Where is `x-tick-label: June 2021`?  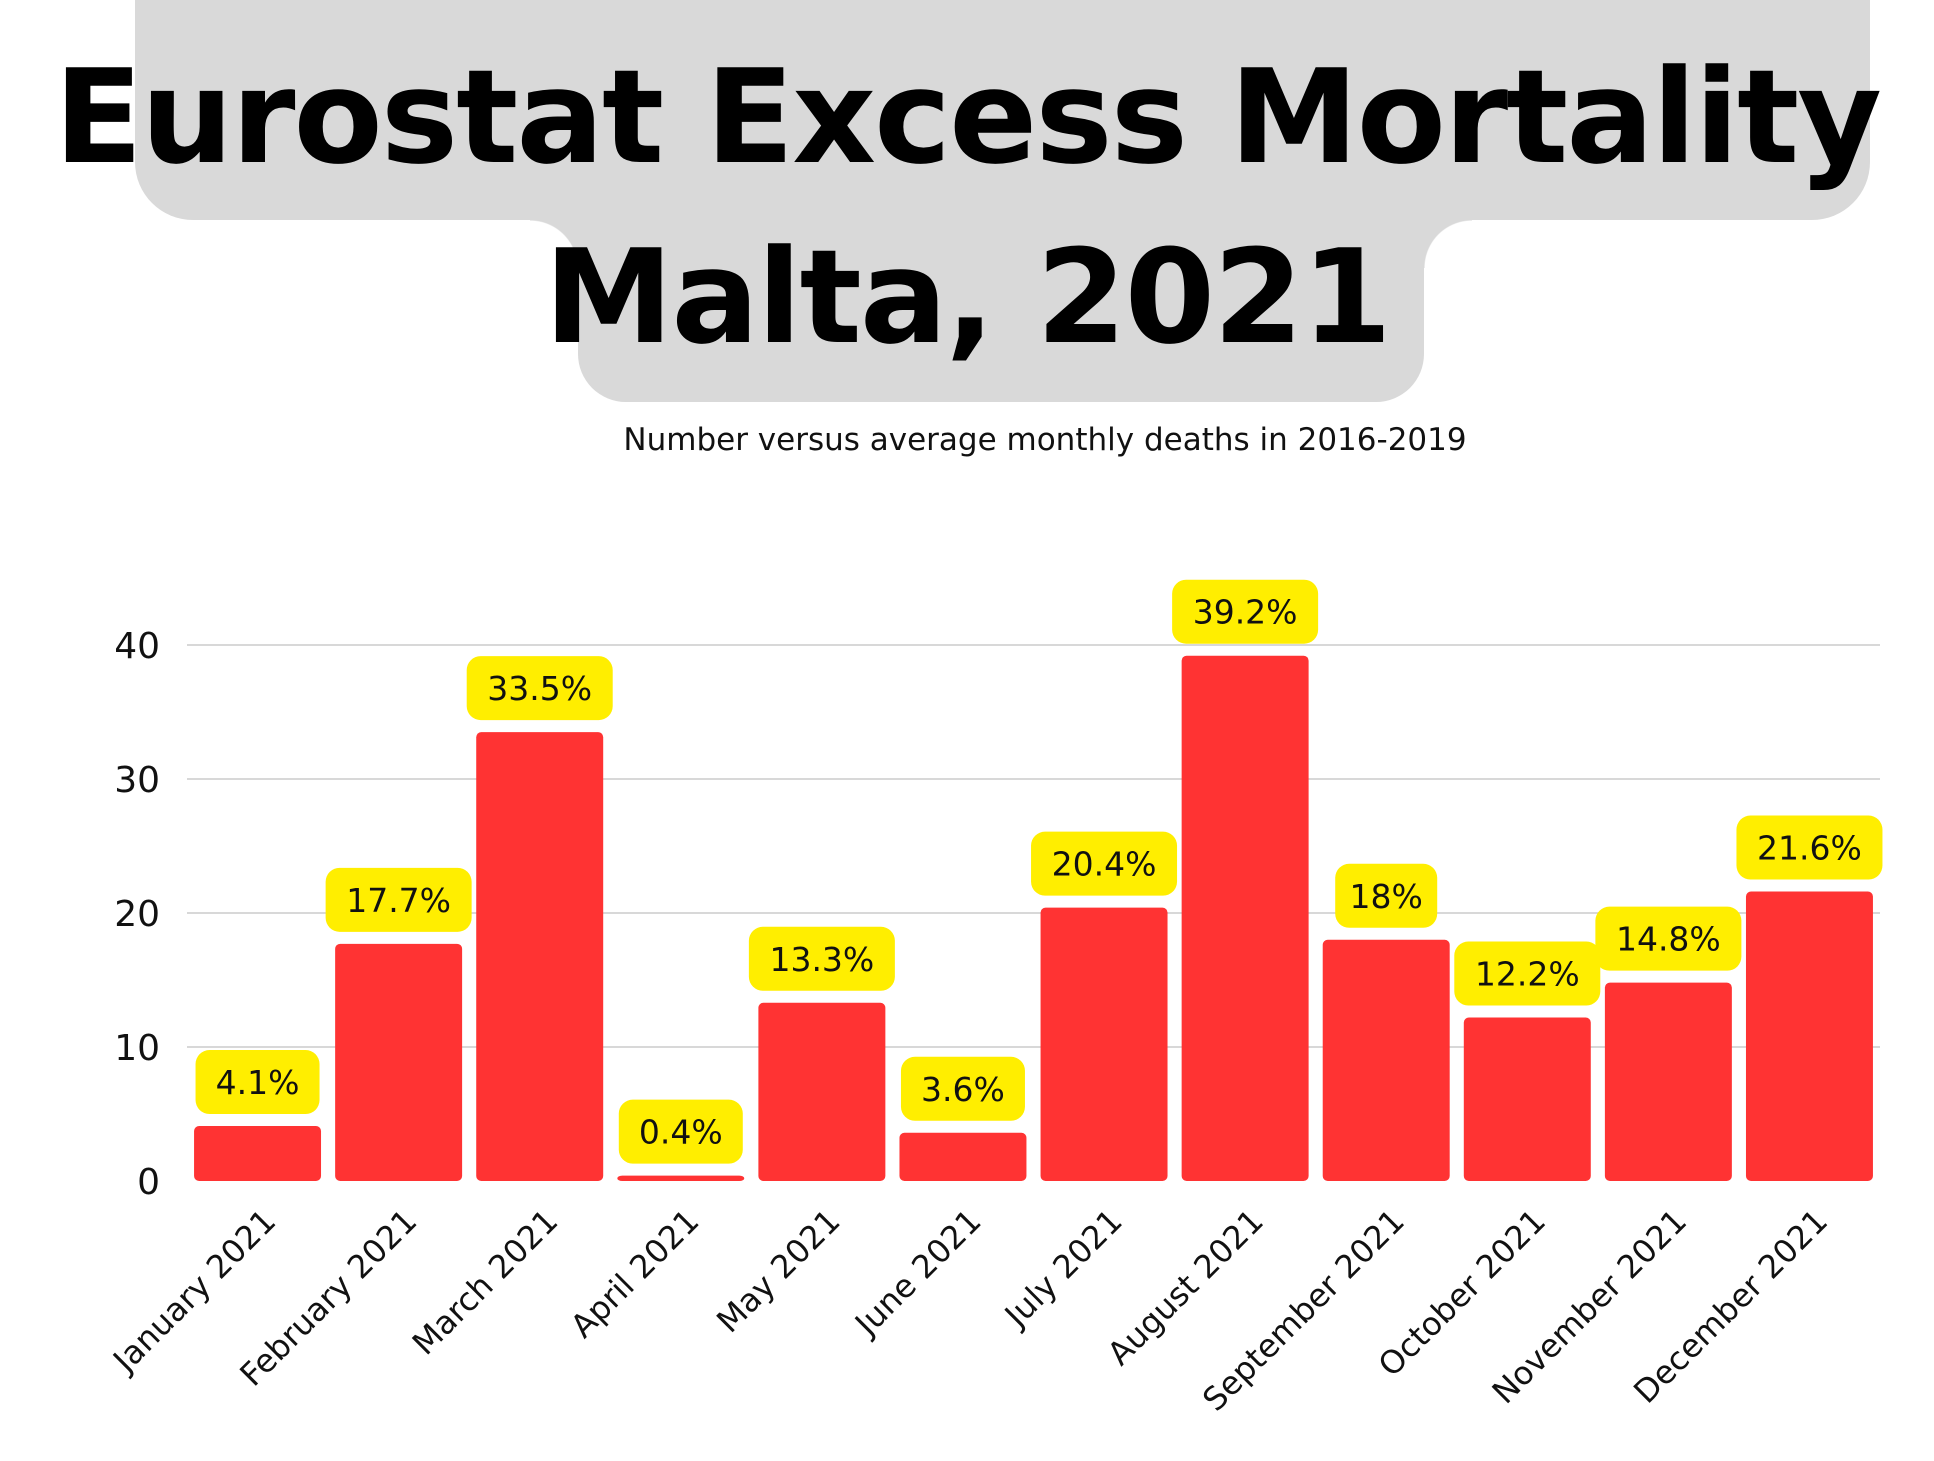 x-tick-label: June 2021 is located at coordinates (917, 1273).